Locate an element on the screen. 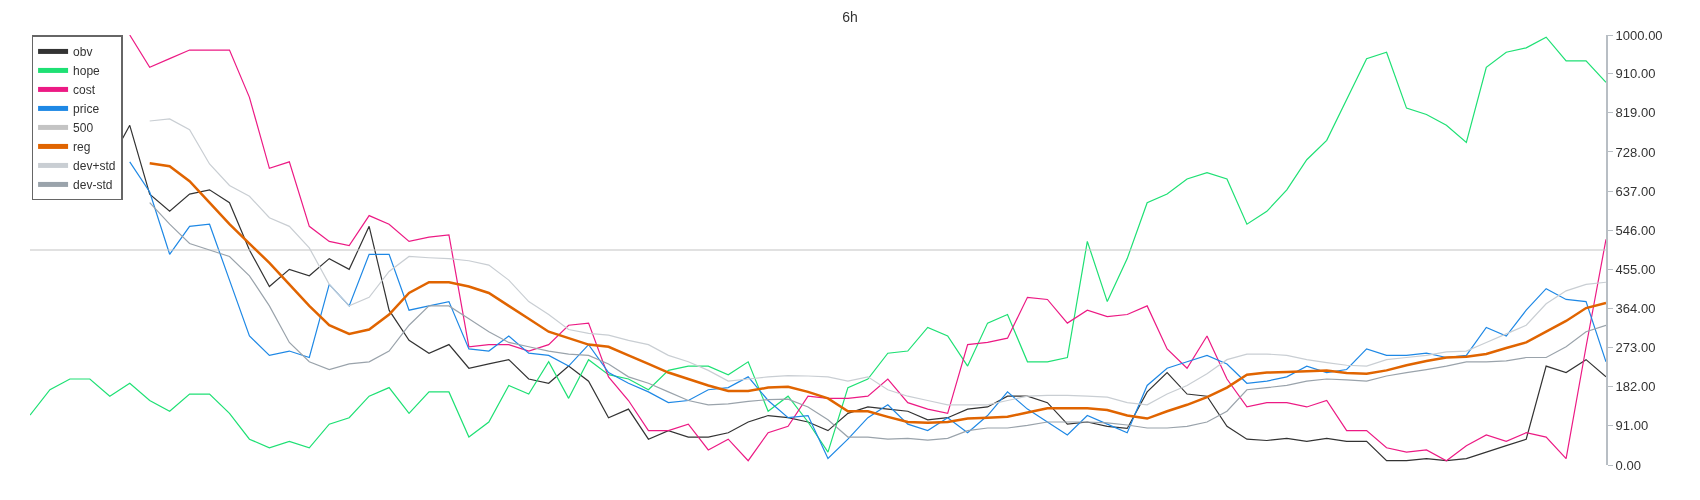 The height and width of the screenshot is (500, 1700). legend-label: dev+std is located at coordinates (94, 166).